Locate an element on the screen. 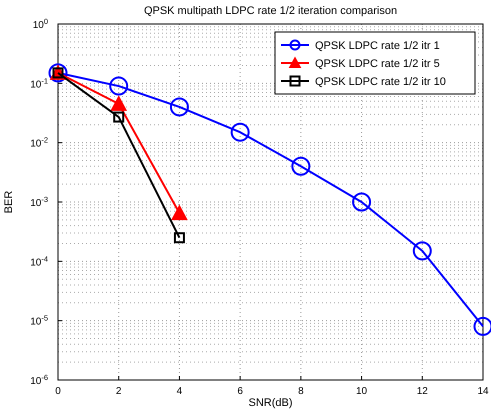 The image size is (491, 411). x-tick-label: 8 is located at coordinates (301, 391).